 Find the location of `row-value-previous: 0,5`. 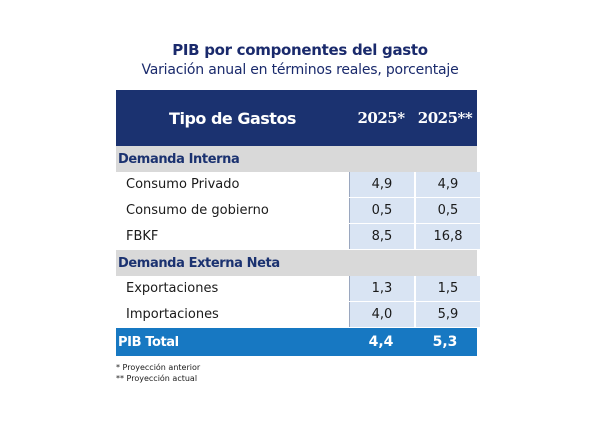

row-value-previous: 0,5 is located at coordinates (381, 210).